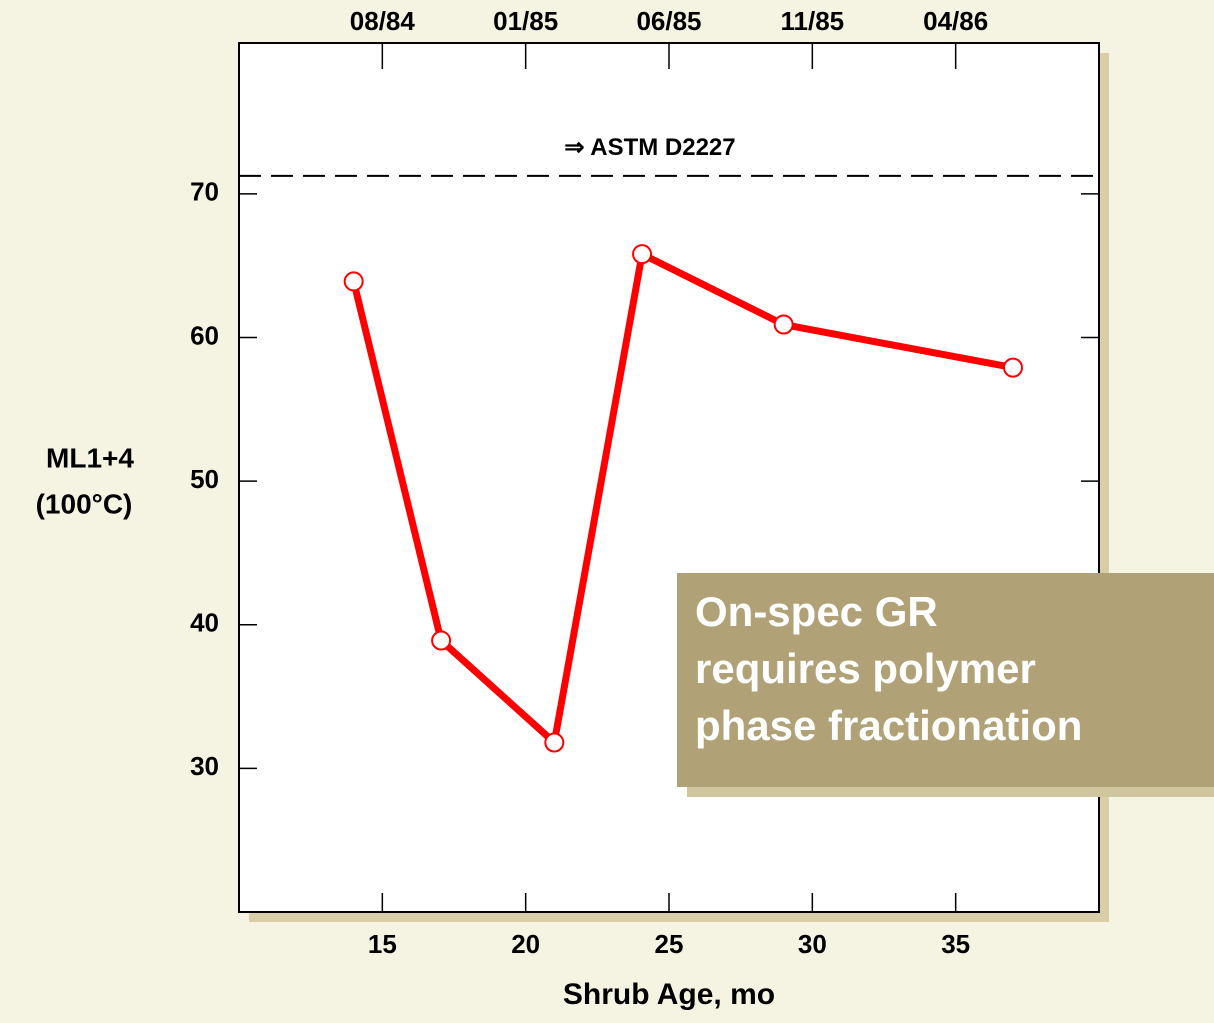 The width and height of the screenshot is (1214, 1023). I want to click on x-tick-label: 35, so click(955, 944).